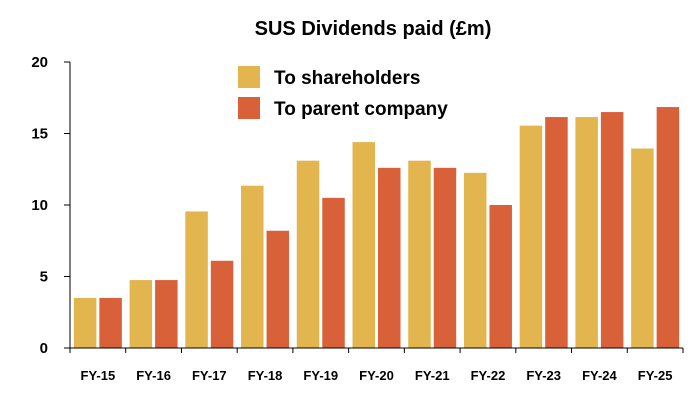  Describe the element at coordinates (320, 375) in the screenshot. I see `x-tick-label: FY-19` at that location.